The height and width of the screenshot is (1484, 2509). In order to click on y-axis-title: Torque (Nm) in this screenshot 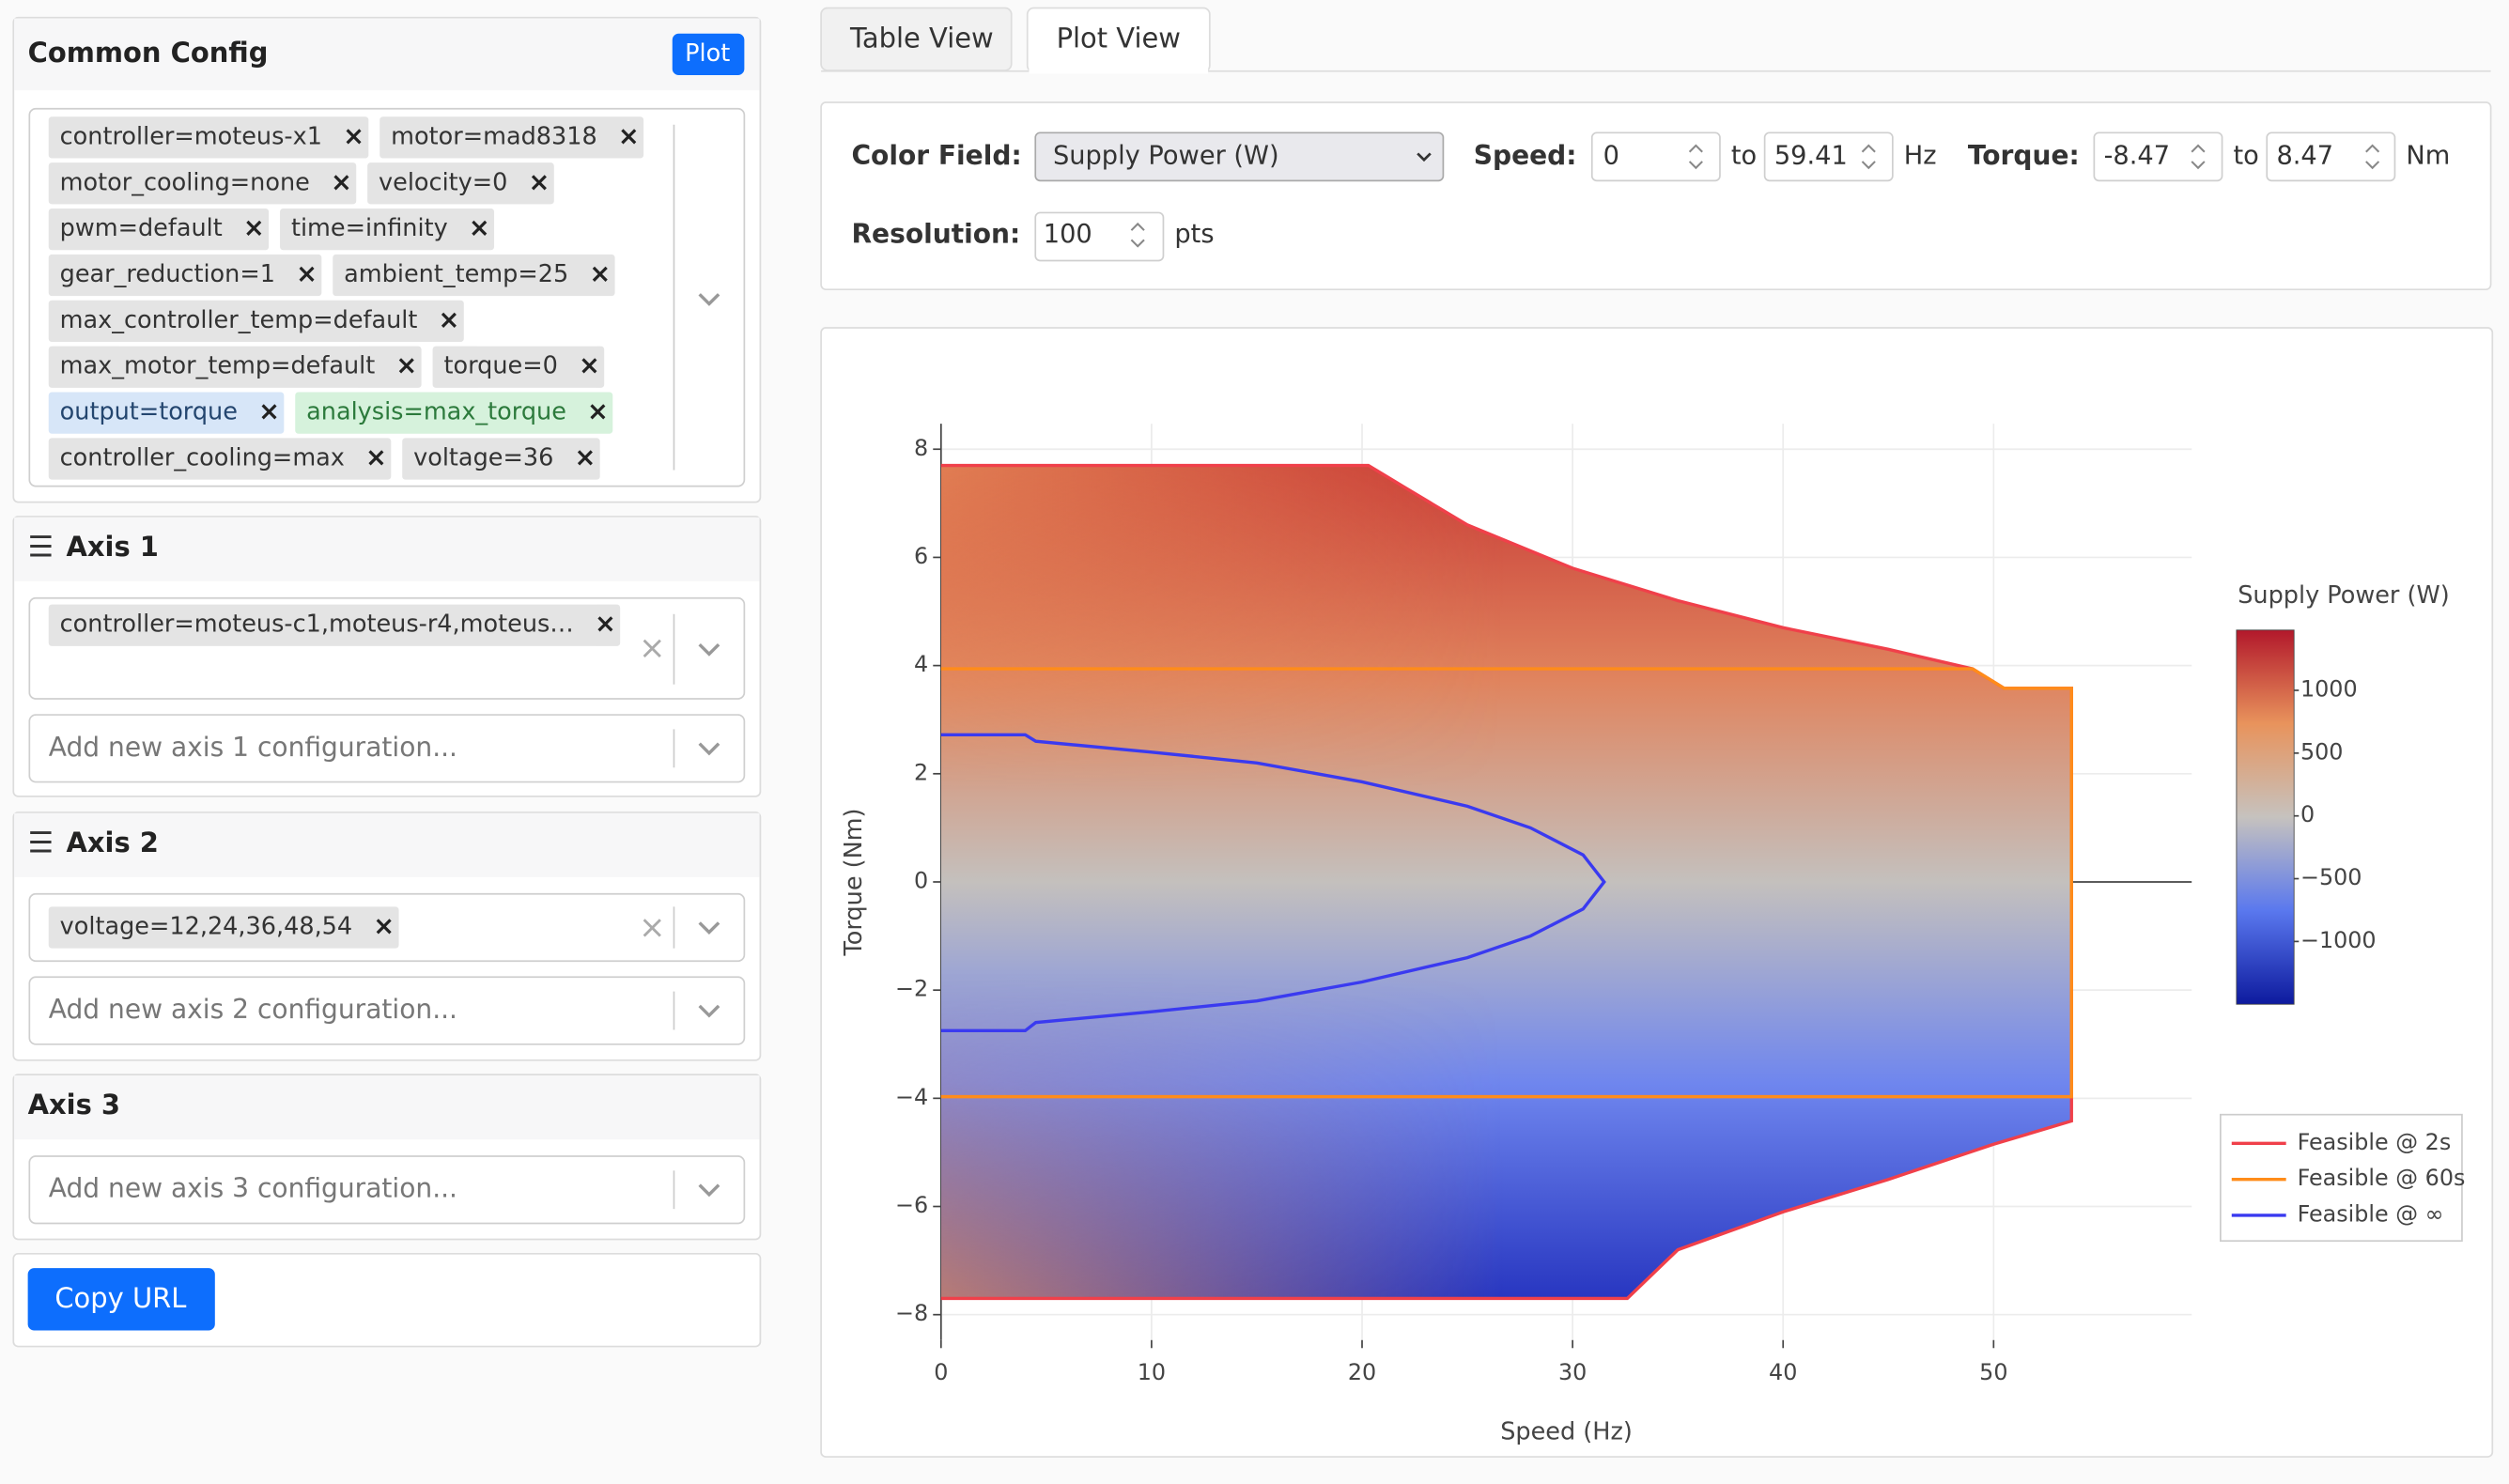, I will do `click(854, 883)`.